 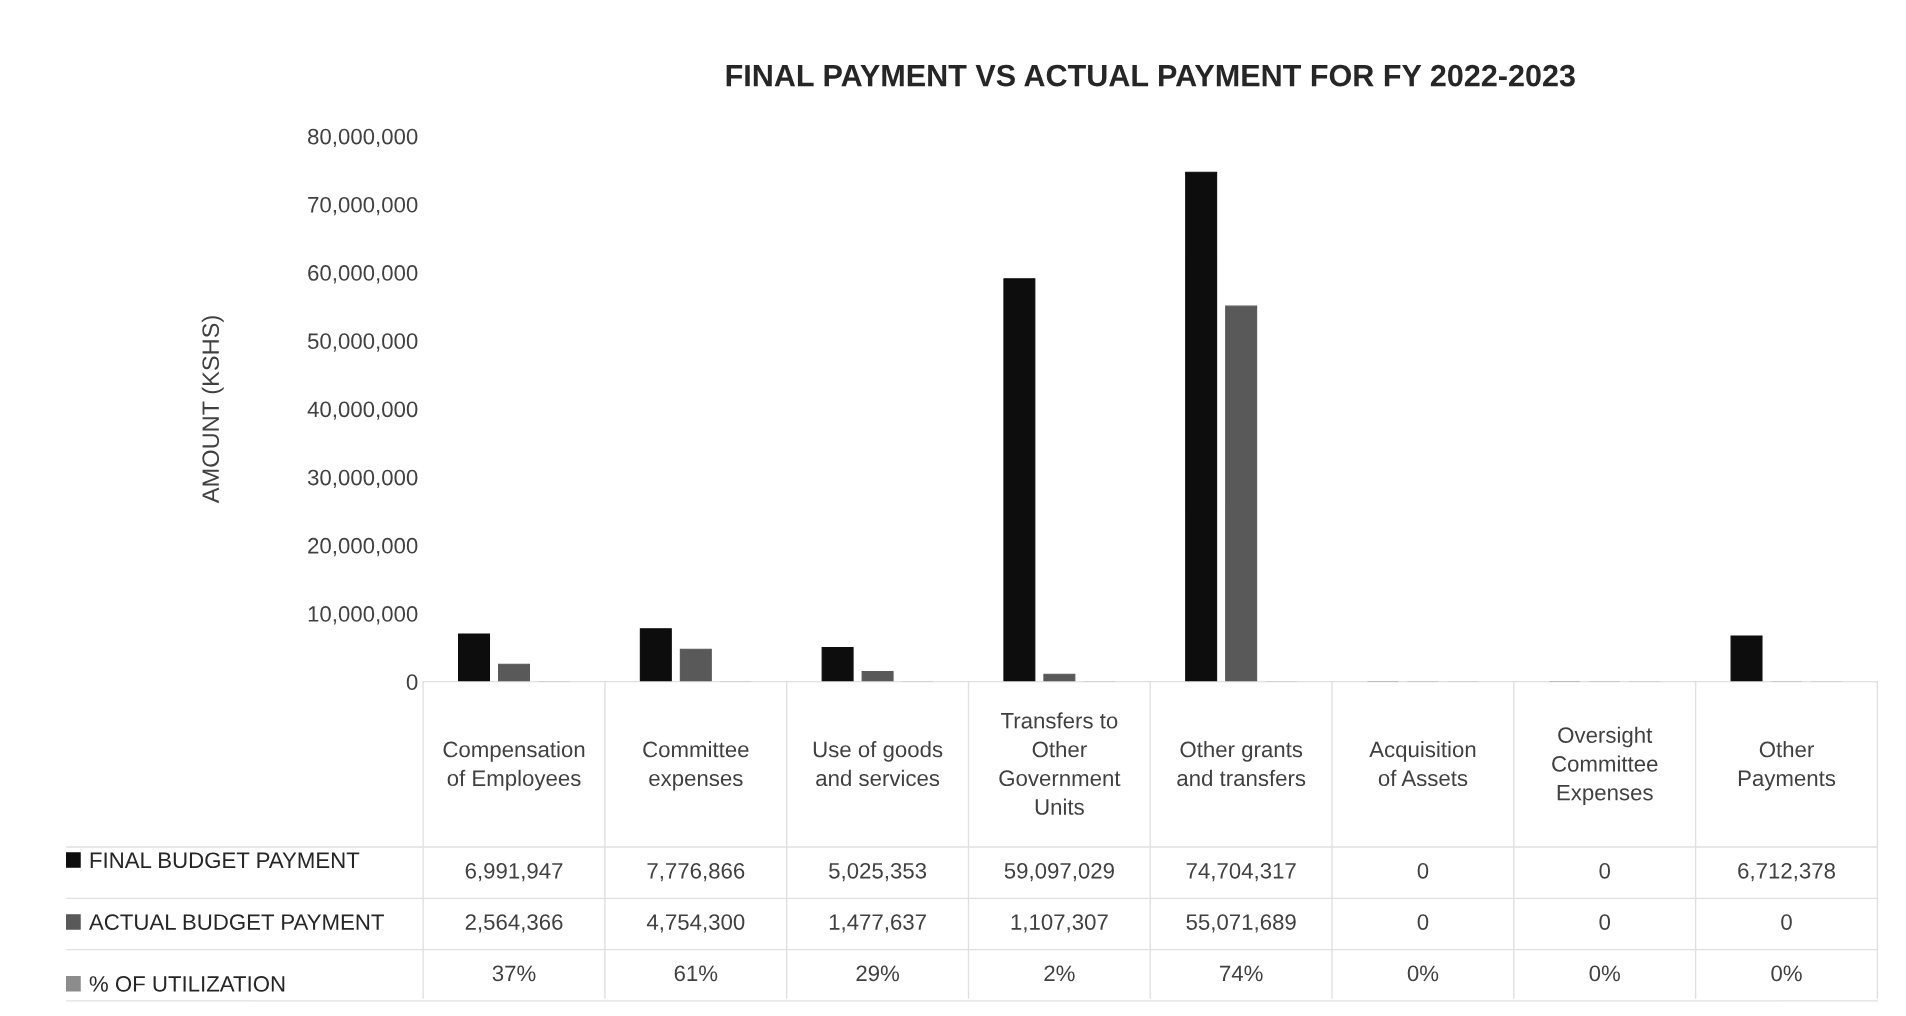 I want to click on data-label: 74,704,317, so click(x=1241, y=872).